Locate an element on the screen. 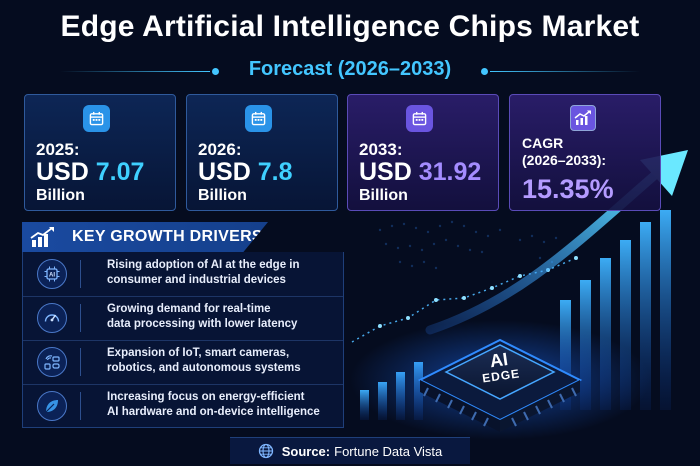 The height and width of the screenshot is (466, 700). driver-text-line2: robotics, and autonomous systems is located at coordinates (204, 368).